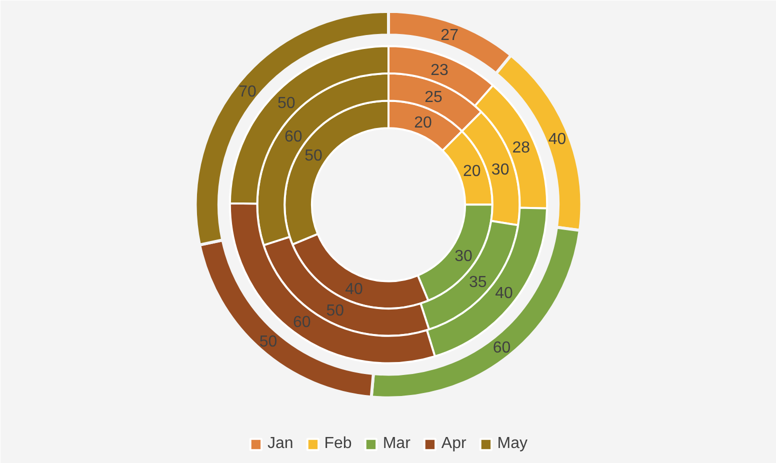  What do you see at coordinates (396, 444) in the screenshot?
I see `legend-label: Mar` at bounding box center [396, 444].